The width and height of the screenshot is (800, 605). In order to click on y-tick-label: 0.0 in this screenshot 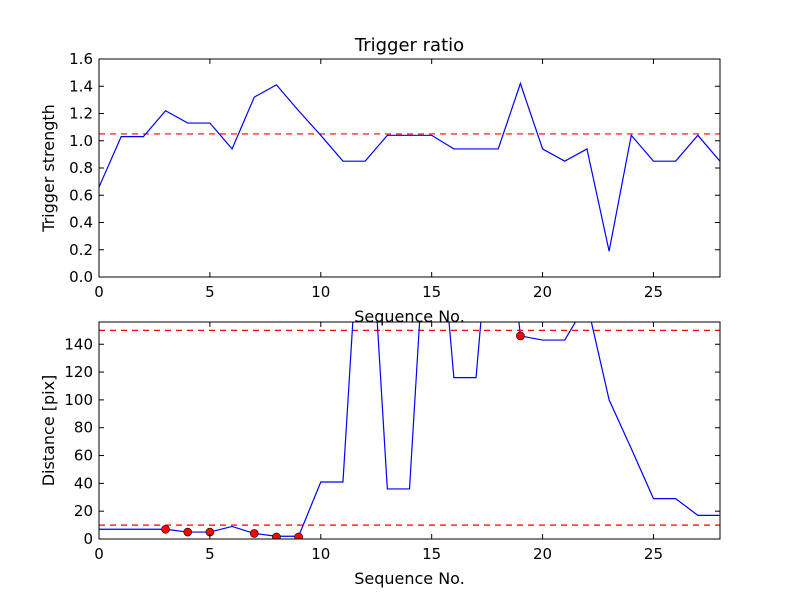, I will do `click(81, 277)`.